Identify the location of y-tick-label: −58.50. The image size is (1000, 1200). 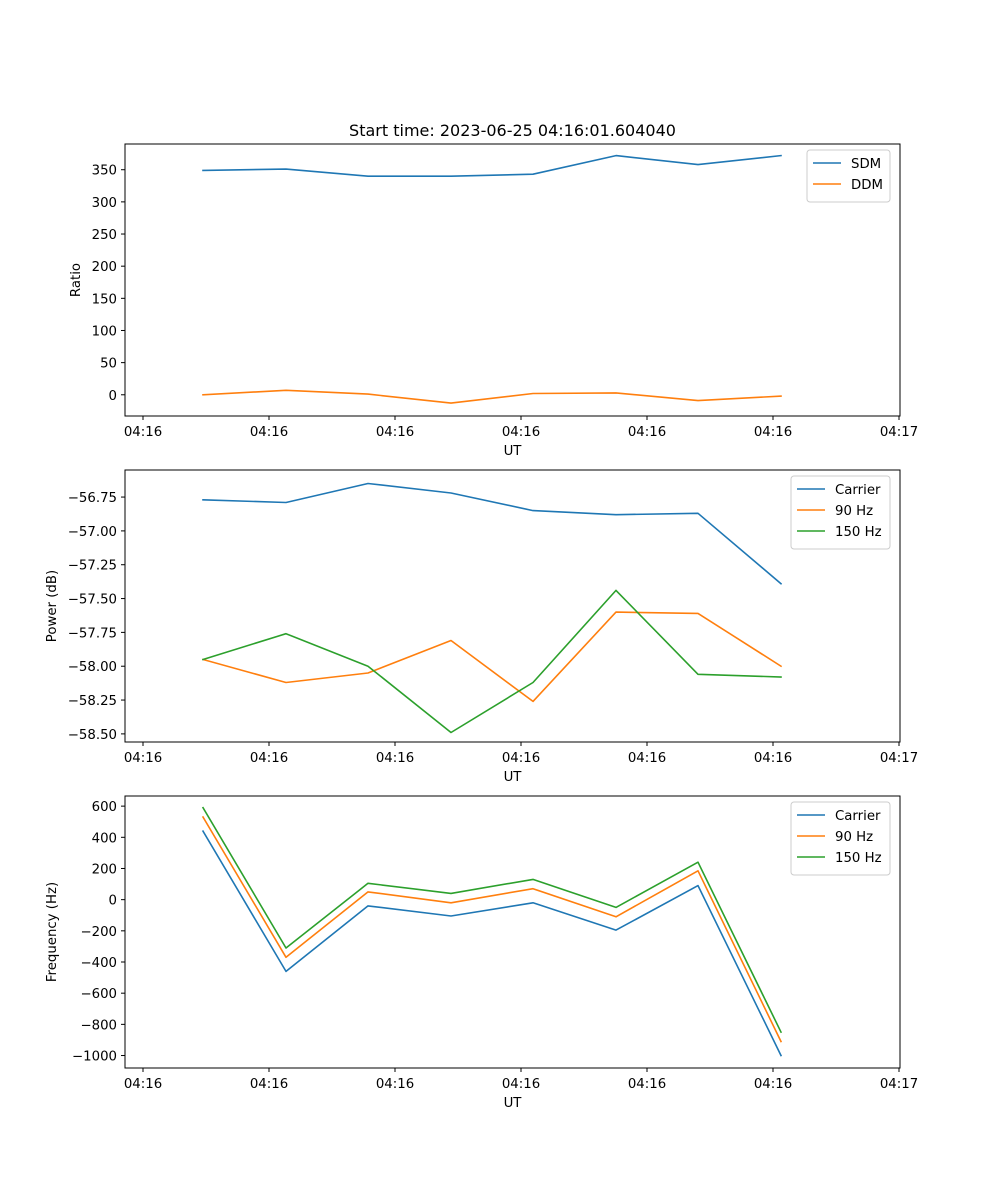
(92, 735).